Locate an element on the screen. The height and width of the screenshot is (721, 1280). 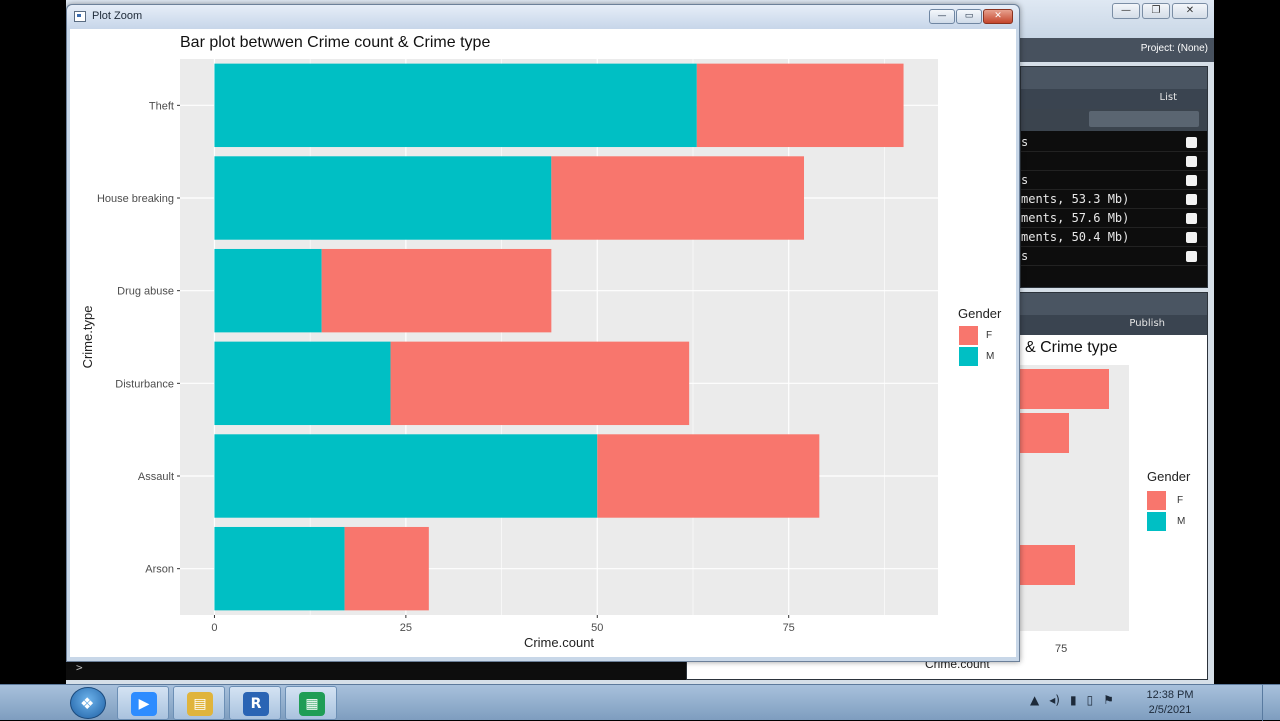
environment-row-text: ments, 50.4 Mb) is located at coordinates (1075, 237).